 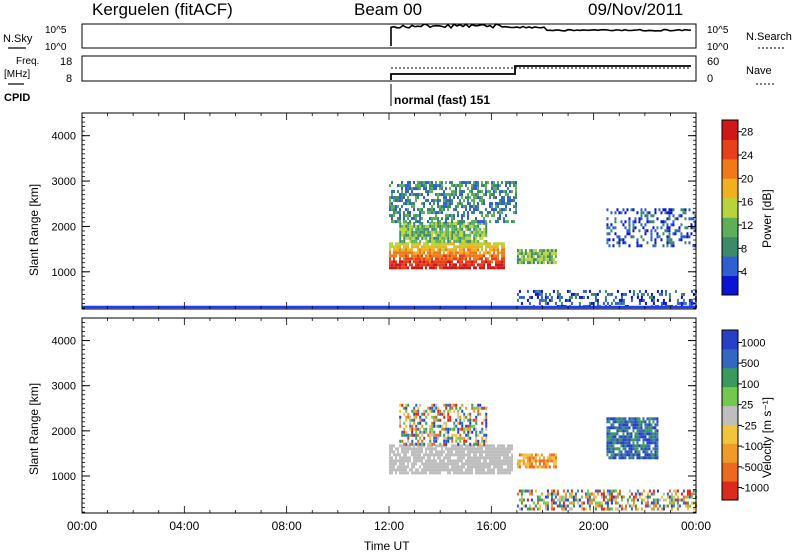 I want to click on y-tick-label: 2000, so click(x=64, y=432).